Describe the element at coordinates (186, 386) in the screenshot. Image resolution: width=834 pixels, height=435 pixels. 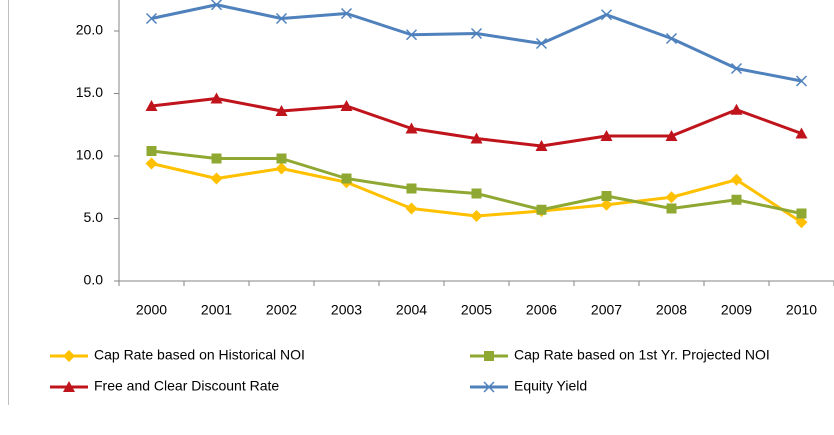
I see `legend-label: Free and Clear Discount Rate` at that location.